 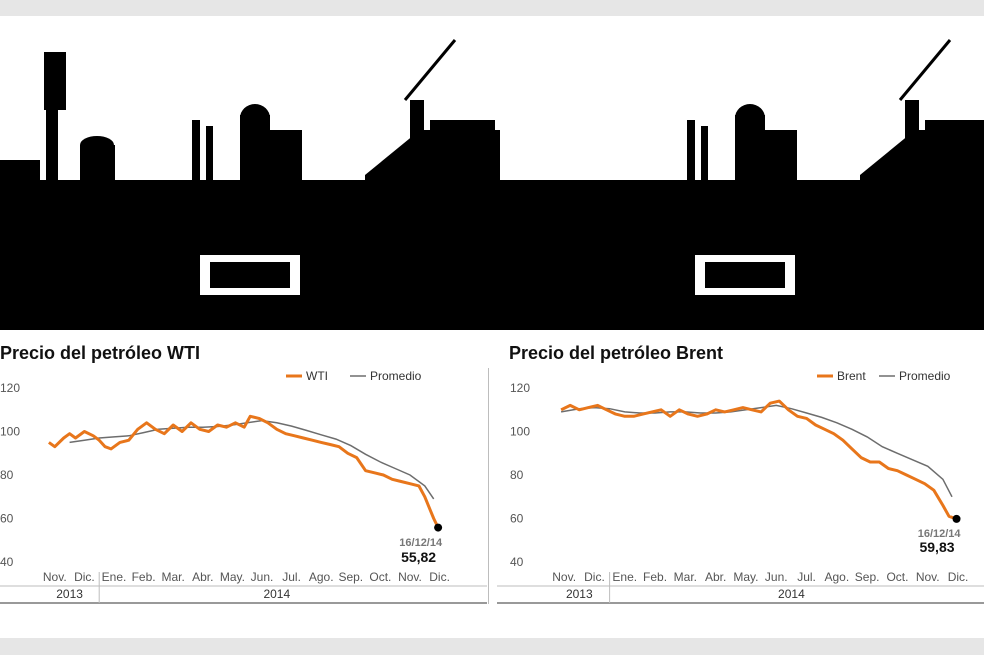 I want to click on series-line-brent, so click(x=758, y=460).